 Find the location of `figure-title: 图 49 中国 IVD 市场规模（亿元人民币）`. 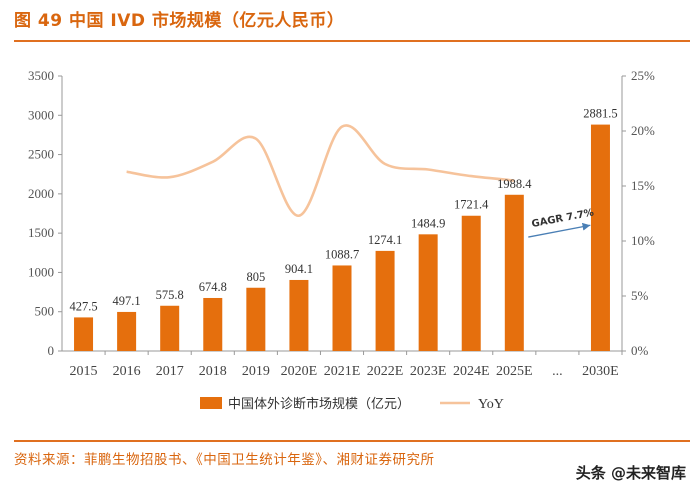

figure-title: 图 49 中国 IVD 市场规模（亿元人民币） is located at coordinates (179, 21).